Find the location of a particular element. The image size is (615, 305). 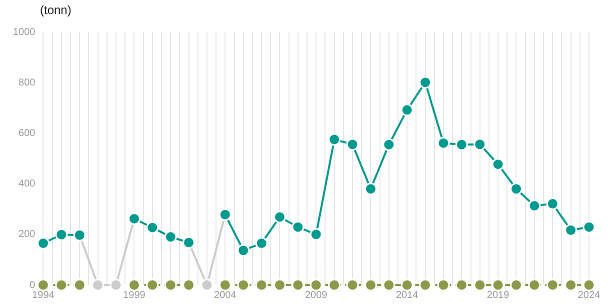

x-tick-label: 2019 is located at coordinates (498, 295).